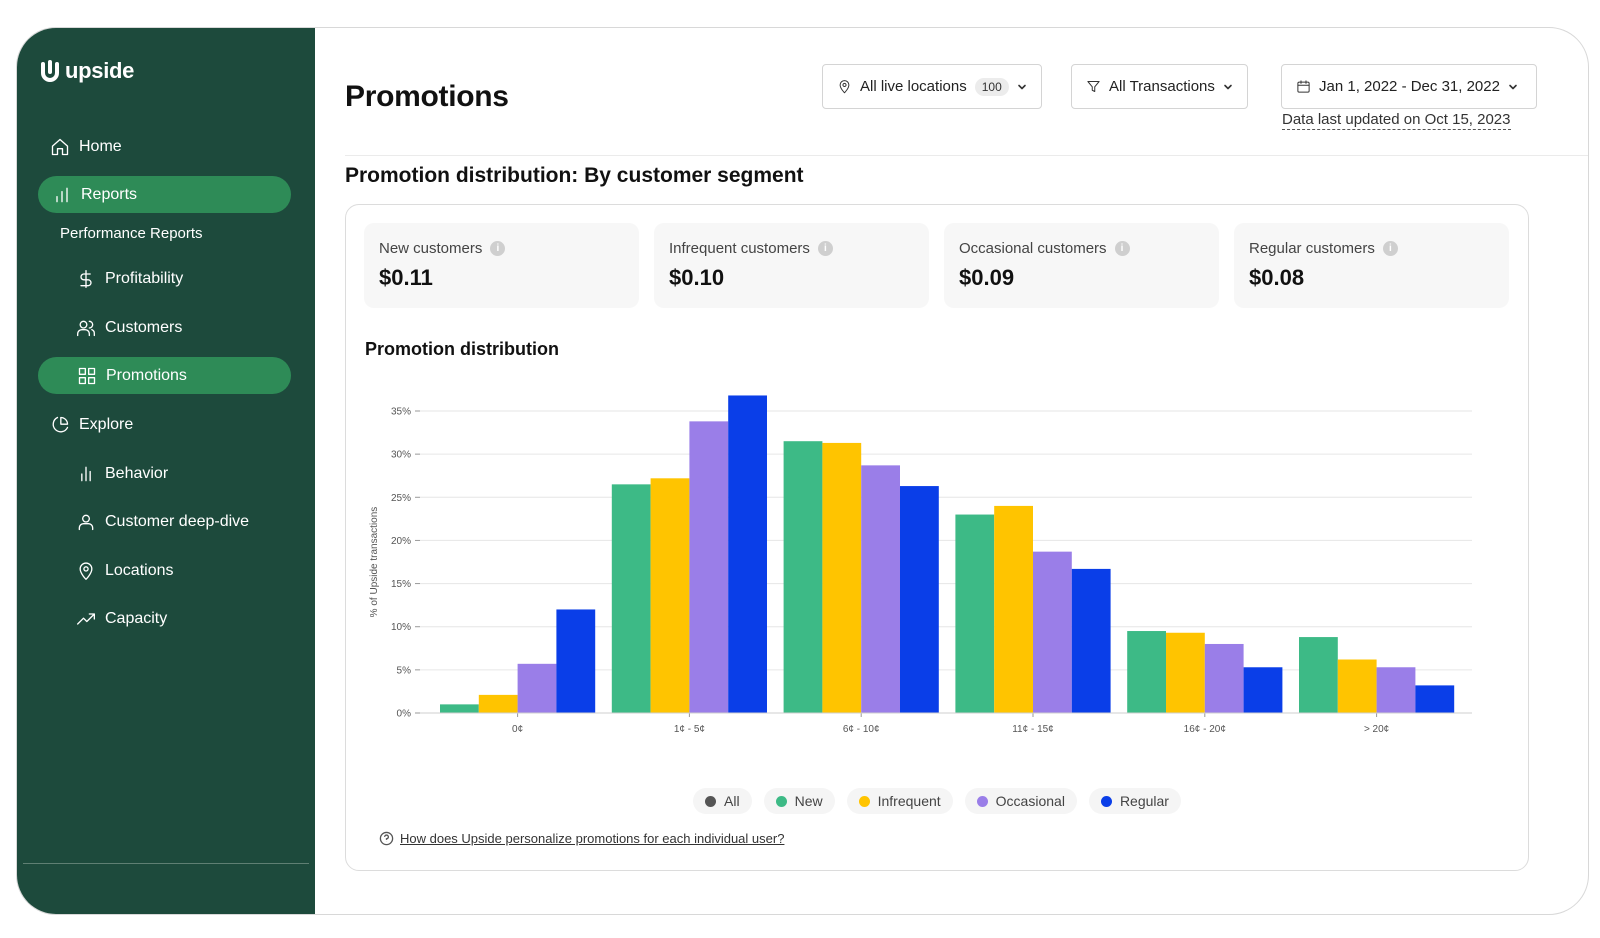  Describe the element at coordinates (406, 277) in the screenshot. I see `stat-value: $0.11` at that location.